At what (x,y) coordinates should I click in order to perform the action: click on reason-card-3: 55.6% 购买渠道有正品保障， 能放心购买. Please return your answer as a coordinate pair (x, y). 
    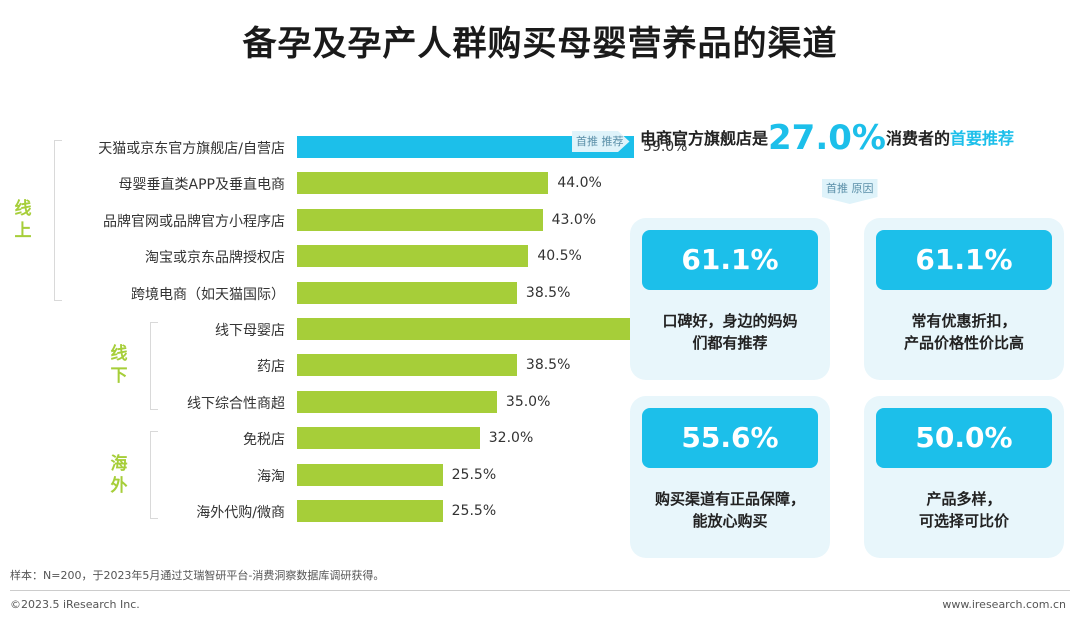
    Looking at the image, I should click on (730, 477).